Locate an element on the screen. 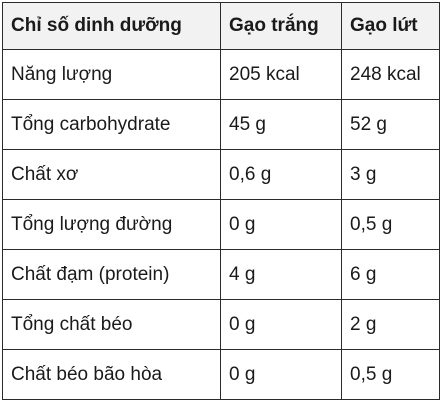 Image resolution: width=443 pixels, height=403 pixels. brown-rice-value: 2 g is located at coordinates (390, 324).